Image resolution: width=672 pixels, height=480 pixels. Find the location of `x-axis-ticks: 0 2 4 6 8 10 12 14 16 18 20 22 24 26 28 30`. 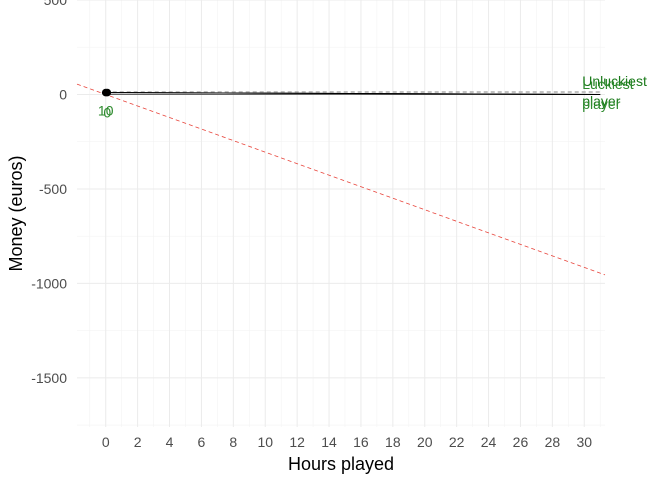

x-axis-ticks: 0 2 4 6 8 10 12 14 16 18 20 22 24 26 28 30 is located at coordinates (347, 442).